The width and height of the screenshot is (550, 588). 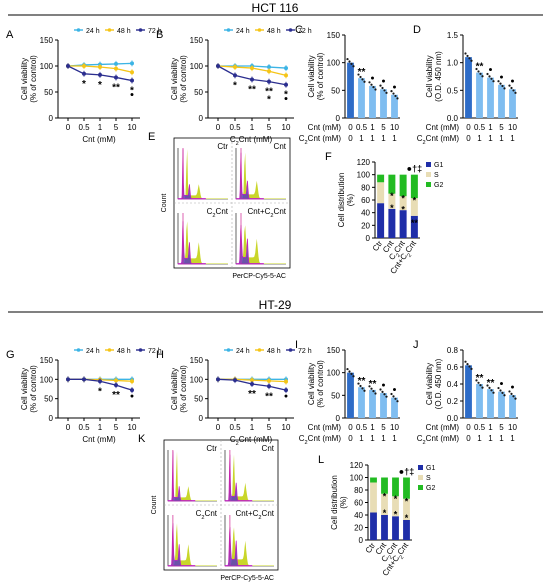 What do you see at coordinates (197, 360) in the screenshot?
I see `panel-h-y-tick-label: 150` at bounding box center [197, 360].